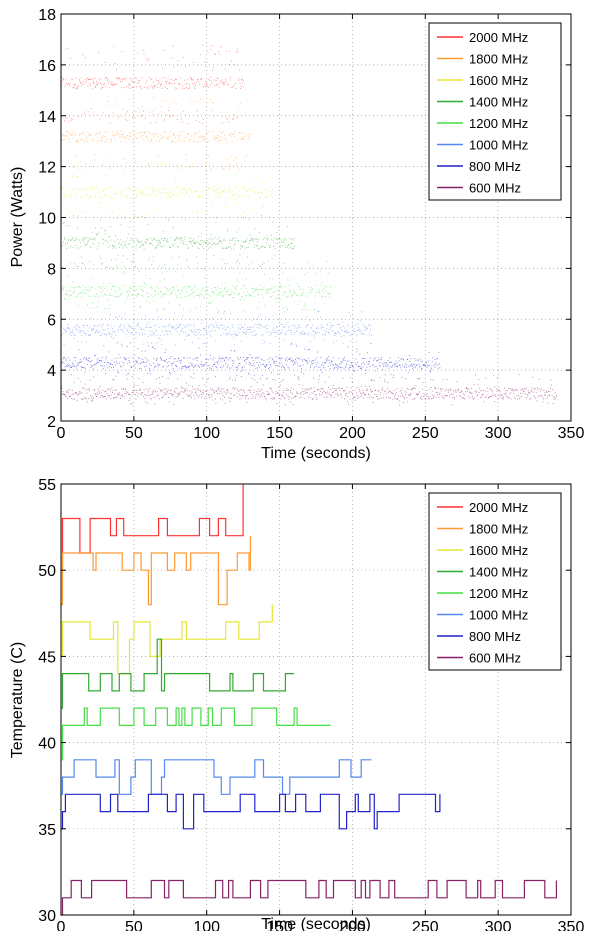 The width and height of the screenshot is (599, 936). Describe the element at coordinates (425, 433) in the screenshot. I see `x-tick-label: 250` at that location.